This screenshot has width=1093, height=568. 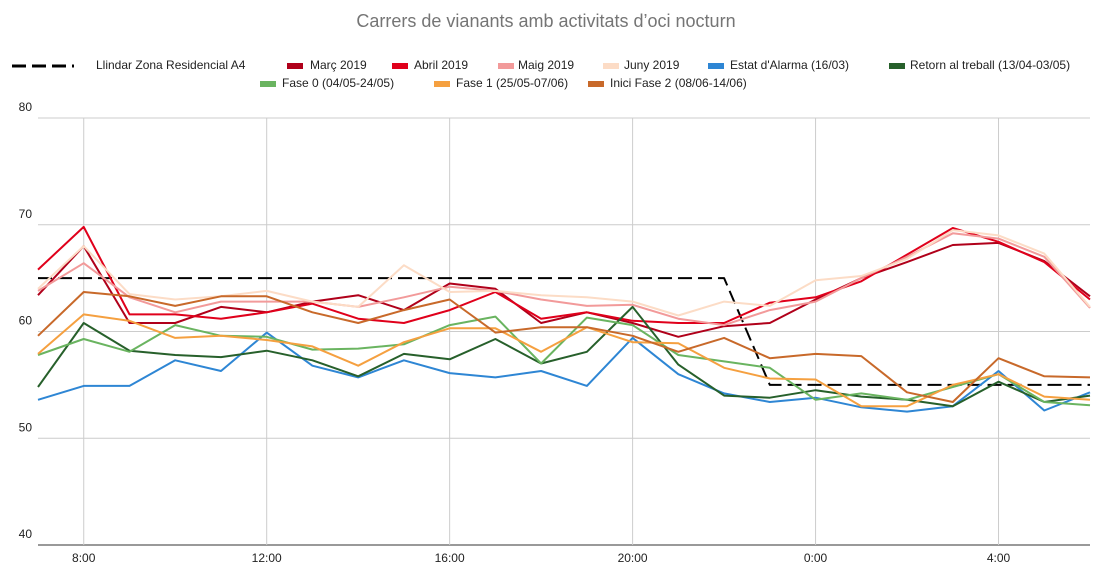 What do you see at coordinates (652, 65) in the screenshot?
I see `legend-label: Juny 2019` at bounding box center [652, 65].